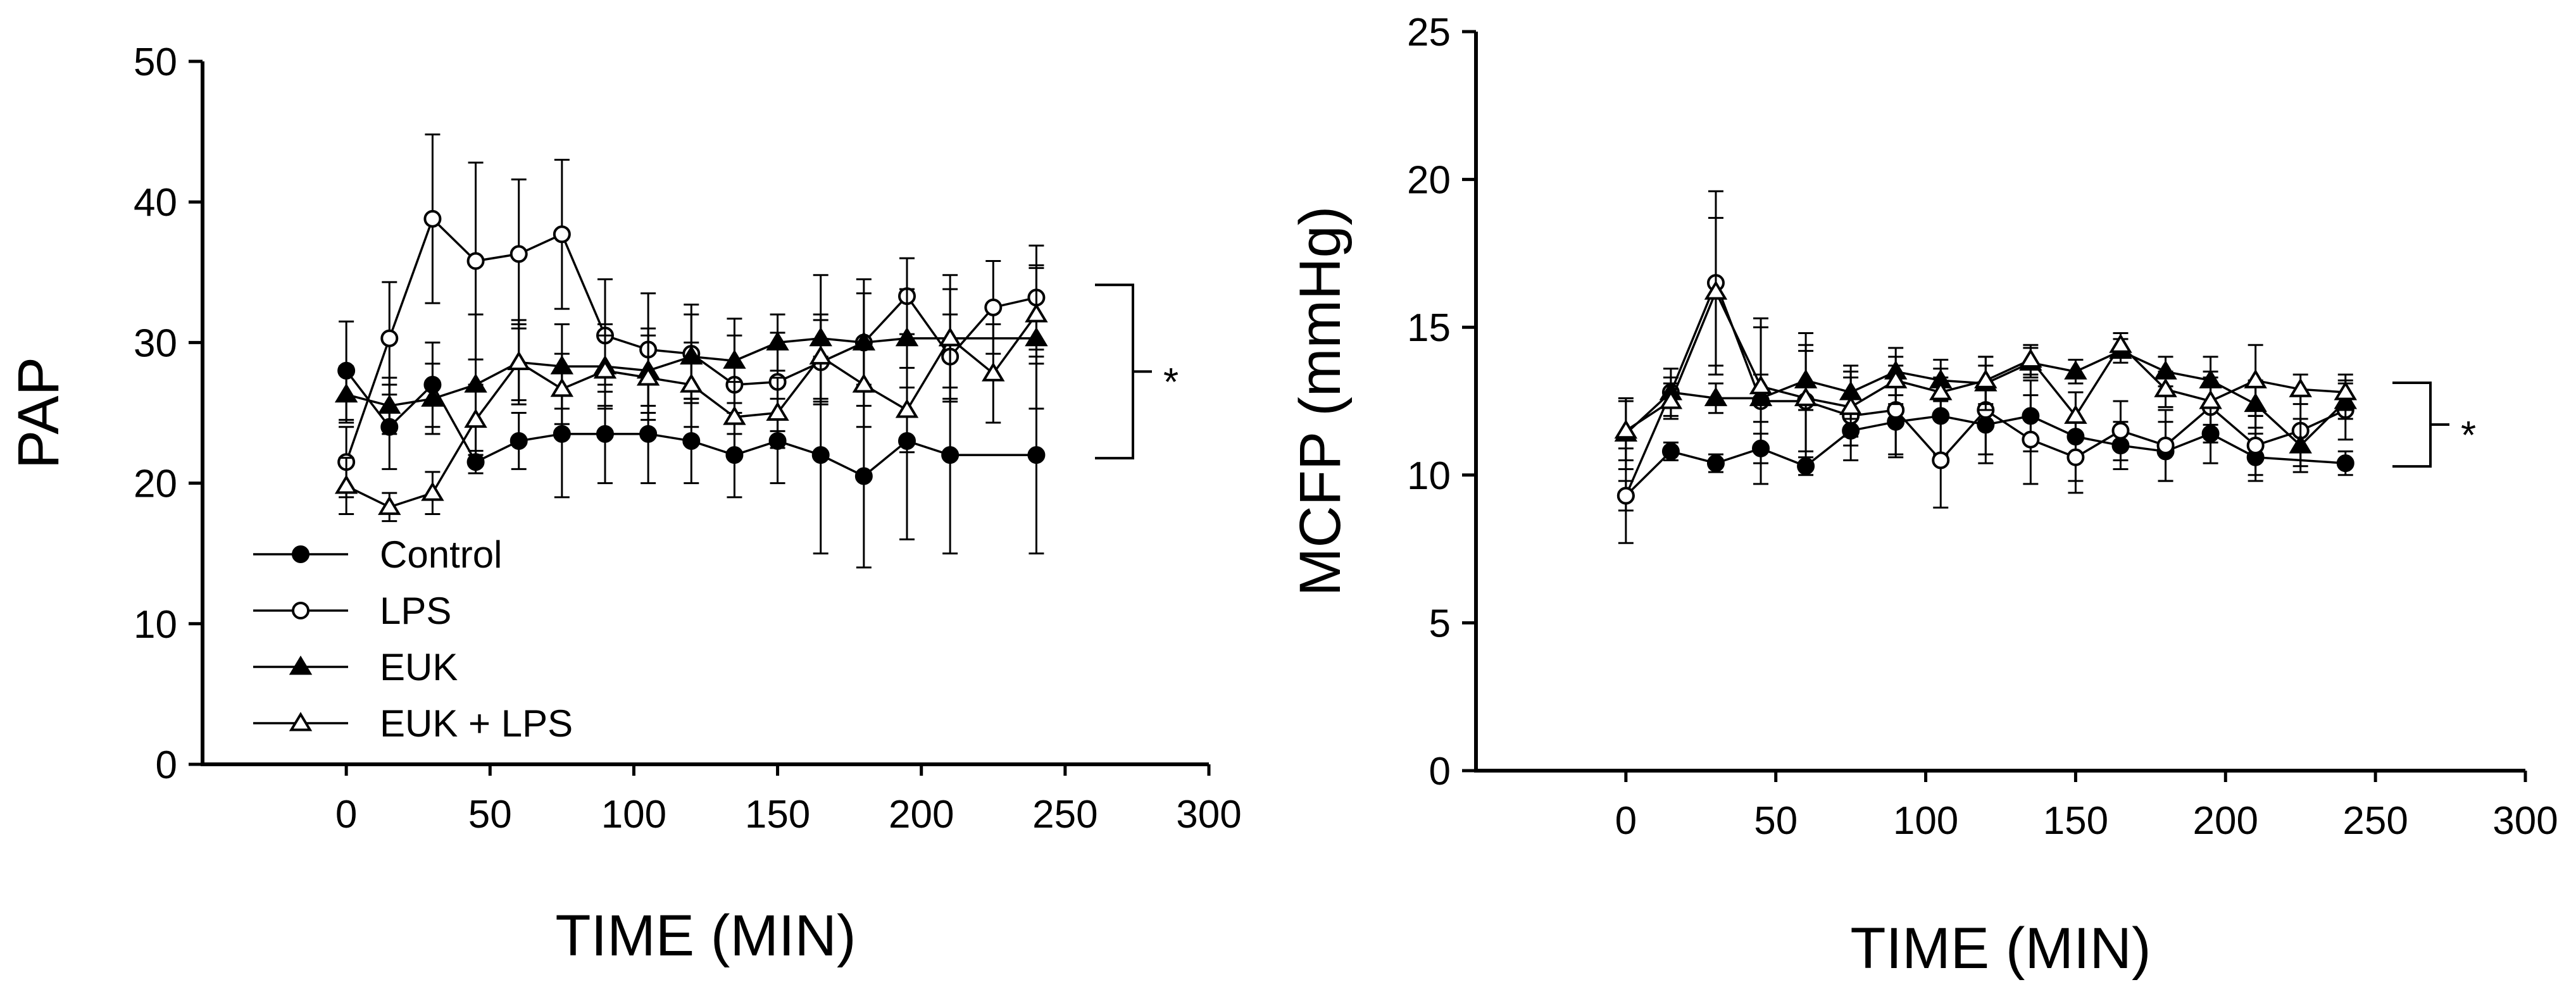 This screenshot has width=2576, height=994. What do you see at coordinates (419, 667) in the screenshot?
I see `legend-label: EUK` at bounding box center [419, 667].